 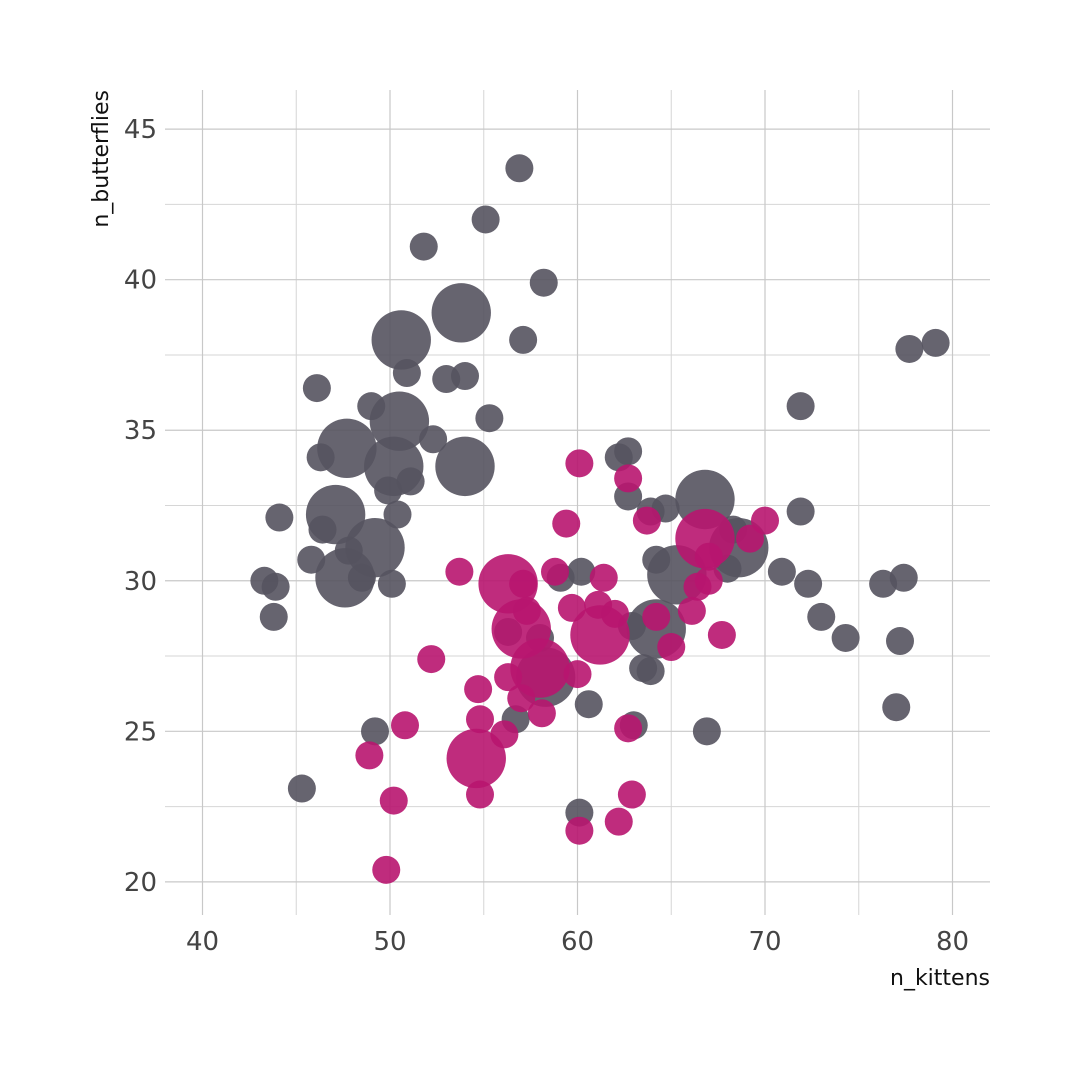 I want to click on y-tick-label: 20, so click(x=140, y=883).